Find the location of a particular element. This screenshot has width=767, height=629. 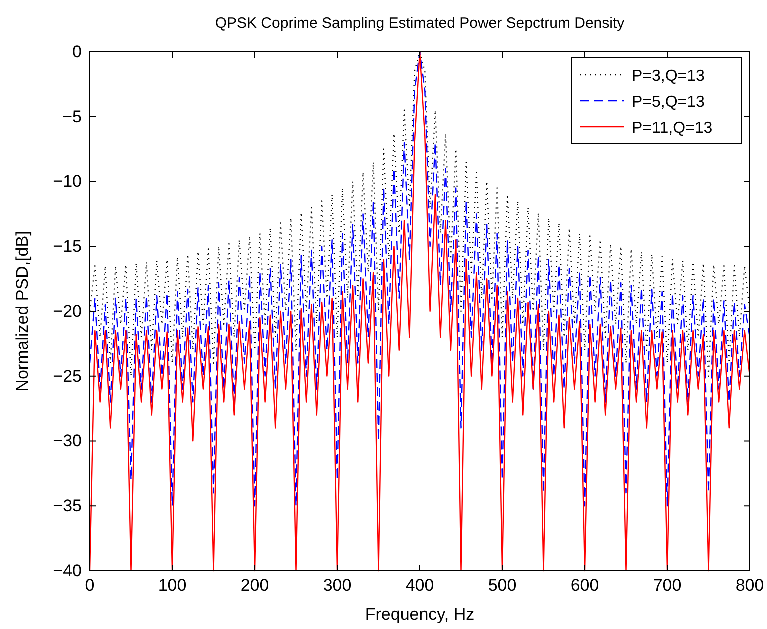

x-tick-label: 500 is located at coordinates (502, 586).